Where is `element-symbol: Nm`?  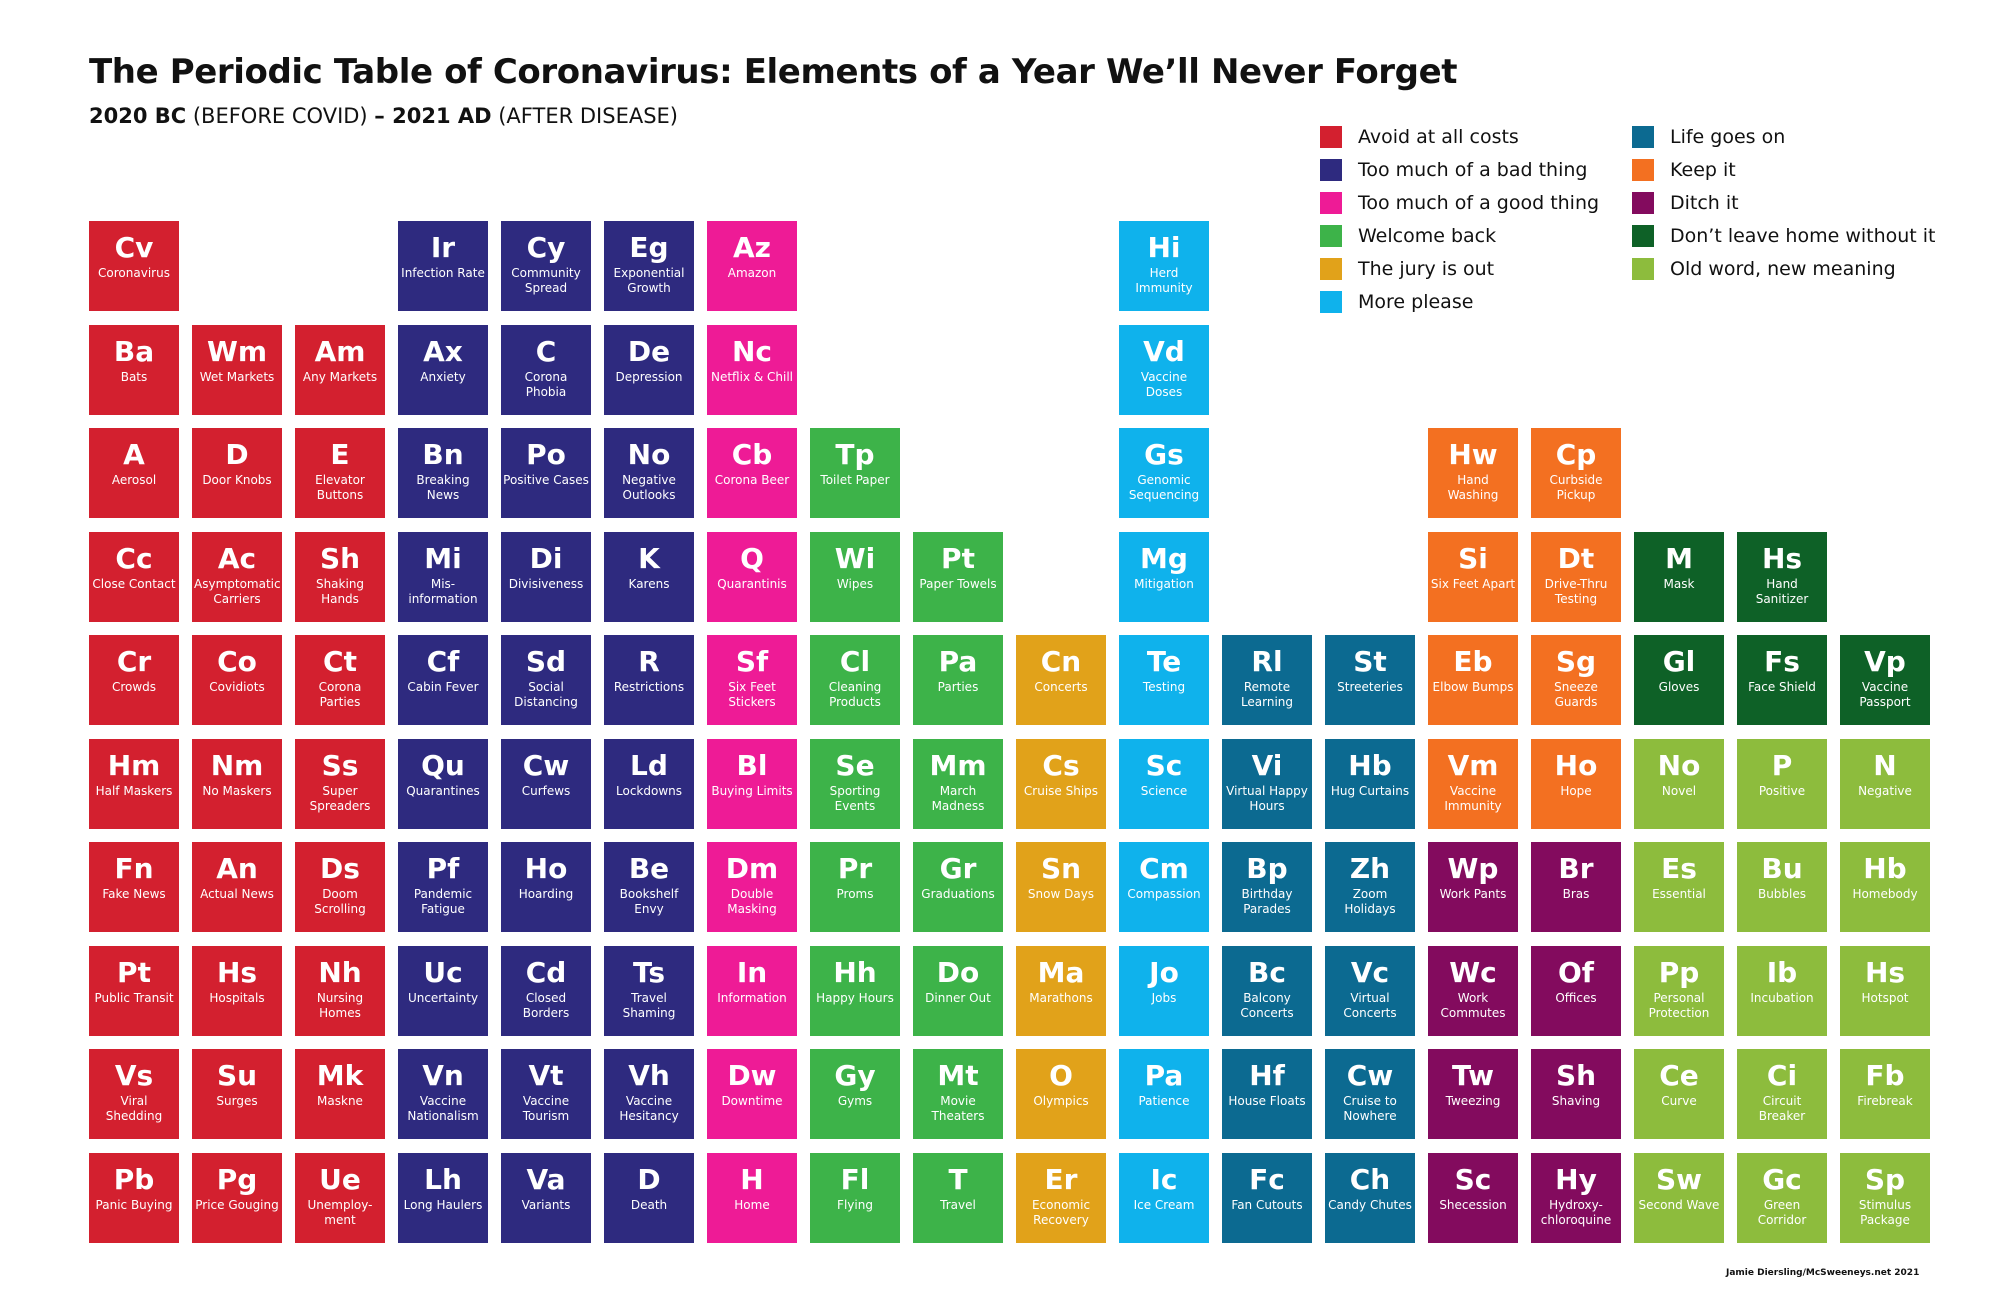 element-symbol: Nm is located at coordinates (237, 765).